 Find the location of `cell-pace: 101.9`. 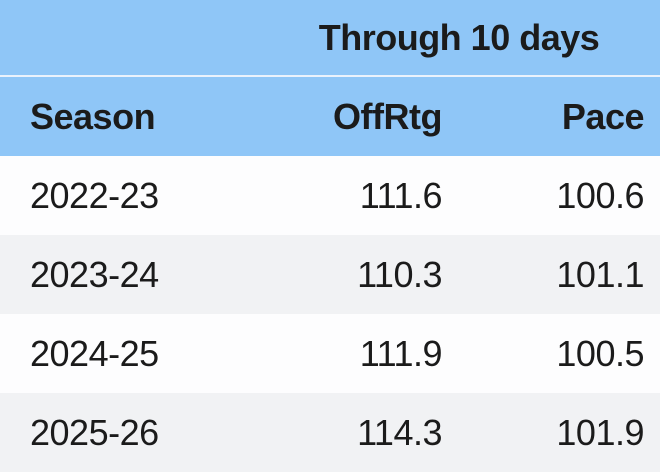

cell-pace: 101.9 is located at coordinates (600, 432).